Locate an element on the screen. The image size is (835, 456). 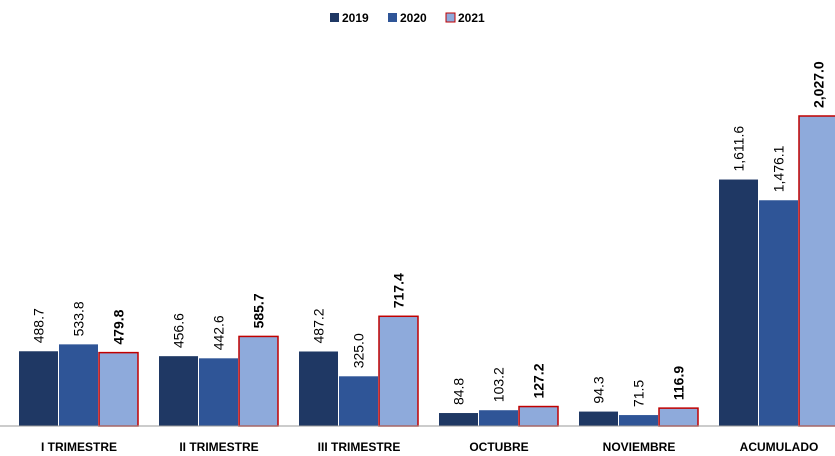
legend-label: 2021 is located at coordinates (471, 18).